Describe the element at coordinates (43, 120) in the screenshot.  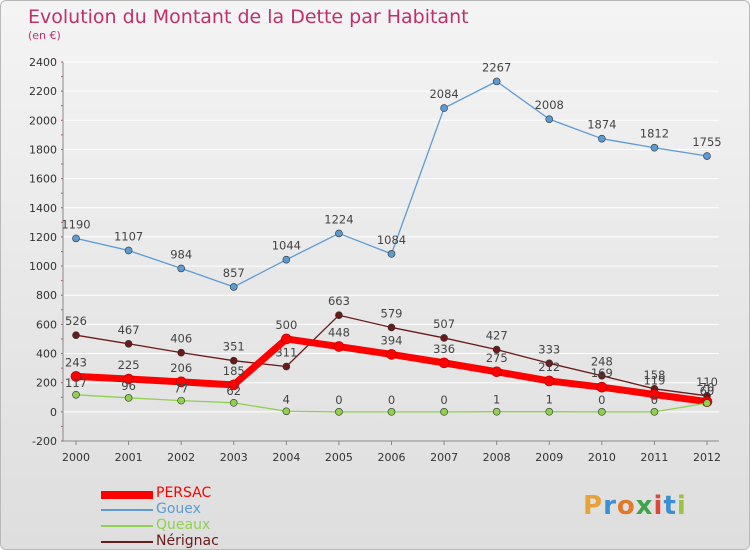
I see `y-tick-label: 2000` at that location.